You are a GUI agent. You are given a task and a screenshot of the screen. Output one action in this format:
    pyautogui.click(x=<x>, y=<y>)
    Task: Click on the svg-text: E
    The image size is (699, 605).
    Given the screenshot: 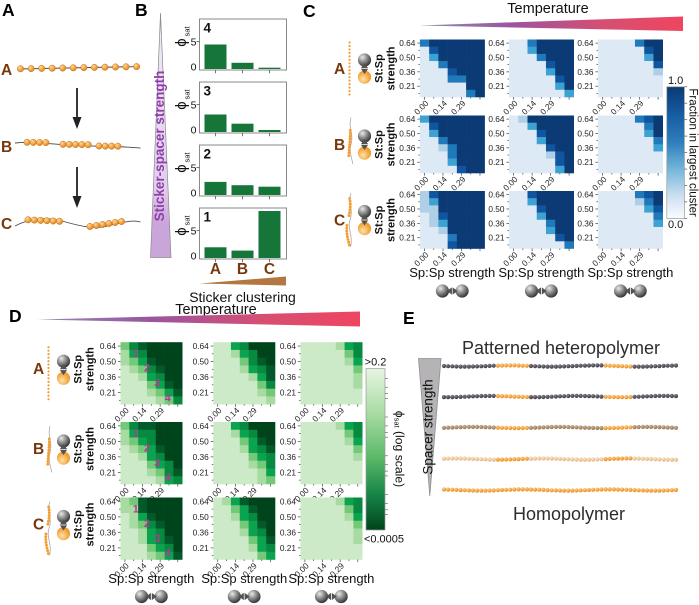 What is the action you would take?
    pyautogui.click(x=409, y=318)
    